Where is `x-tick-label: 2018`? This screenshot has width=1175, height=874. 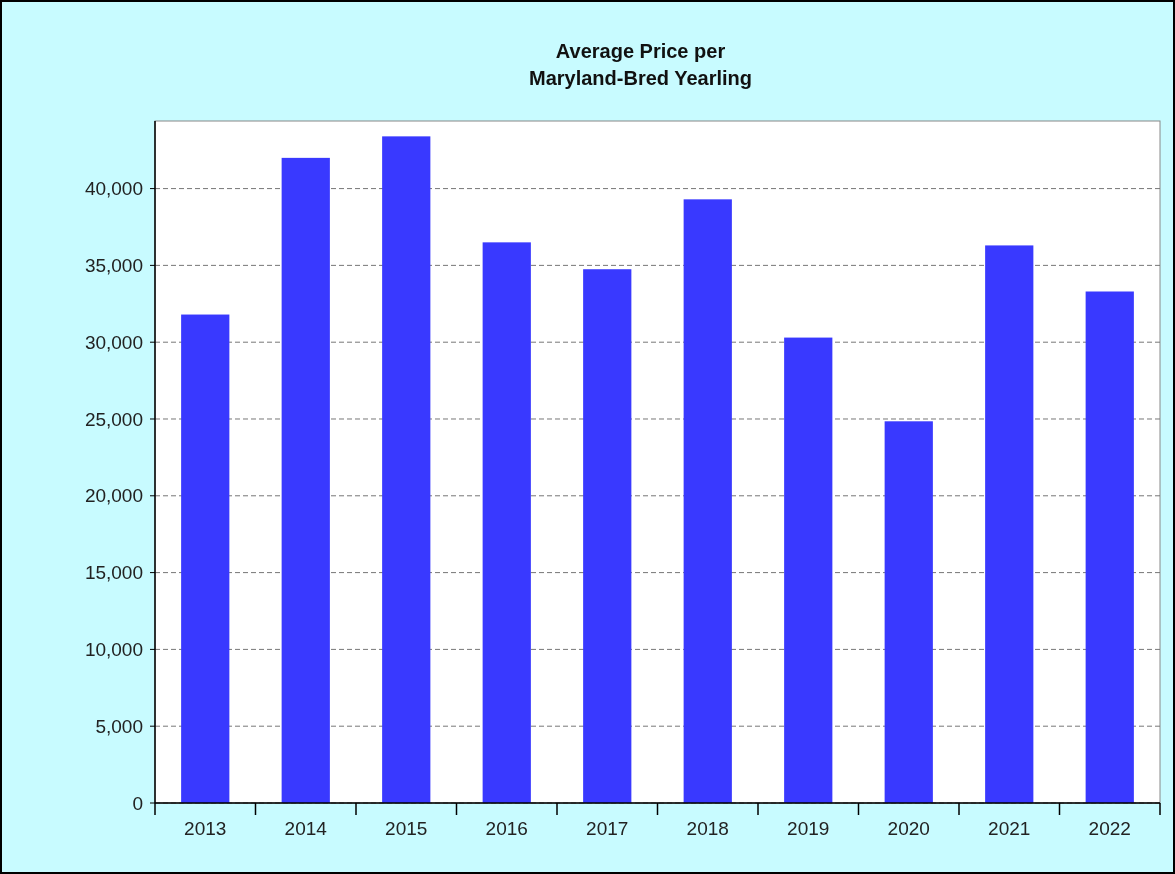
x-tick-label: 2018 is located at coordinates (707, 828).